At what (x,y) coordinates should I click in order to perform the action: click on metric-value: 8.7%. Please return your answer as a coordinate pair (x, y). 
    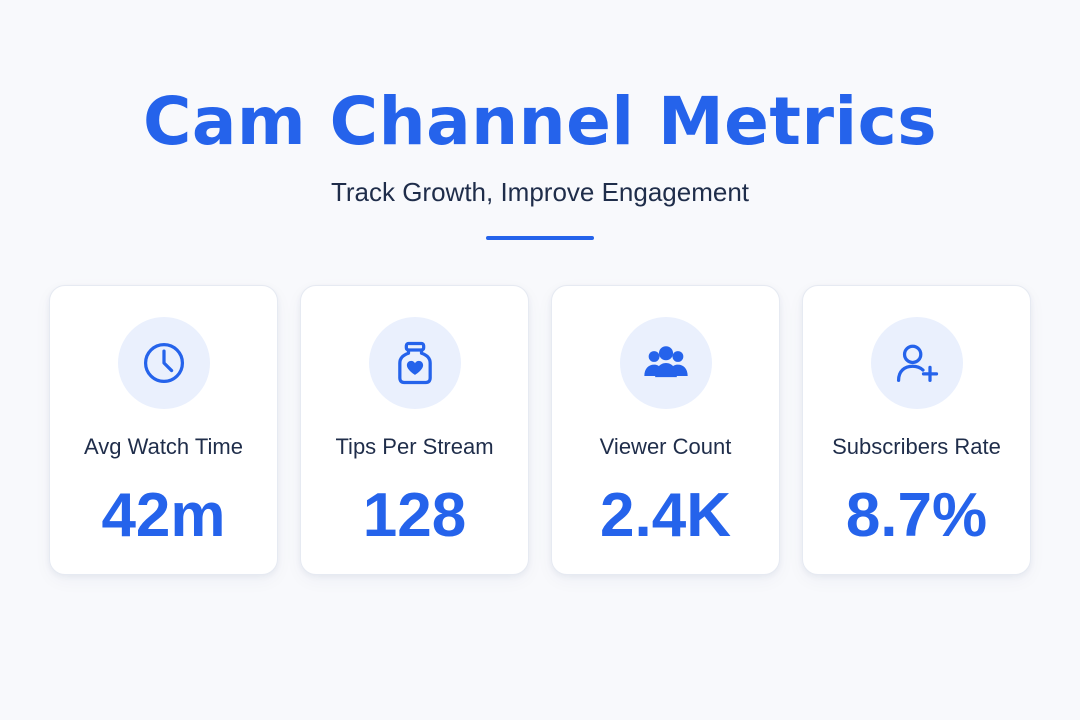
    Looking at the image, I should click on (916, 515).